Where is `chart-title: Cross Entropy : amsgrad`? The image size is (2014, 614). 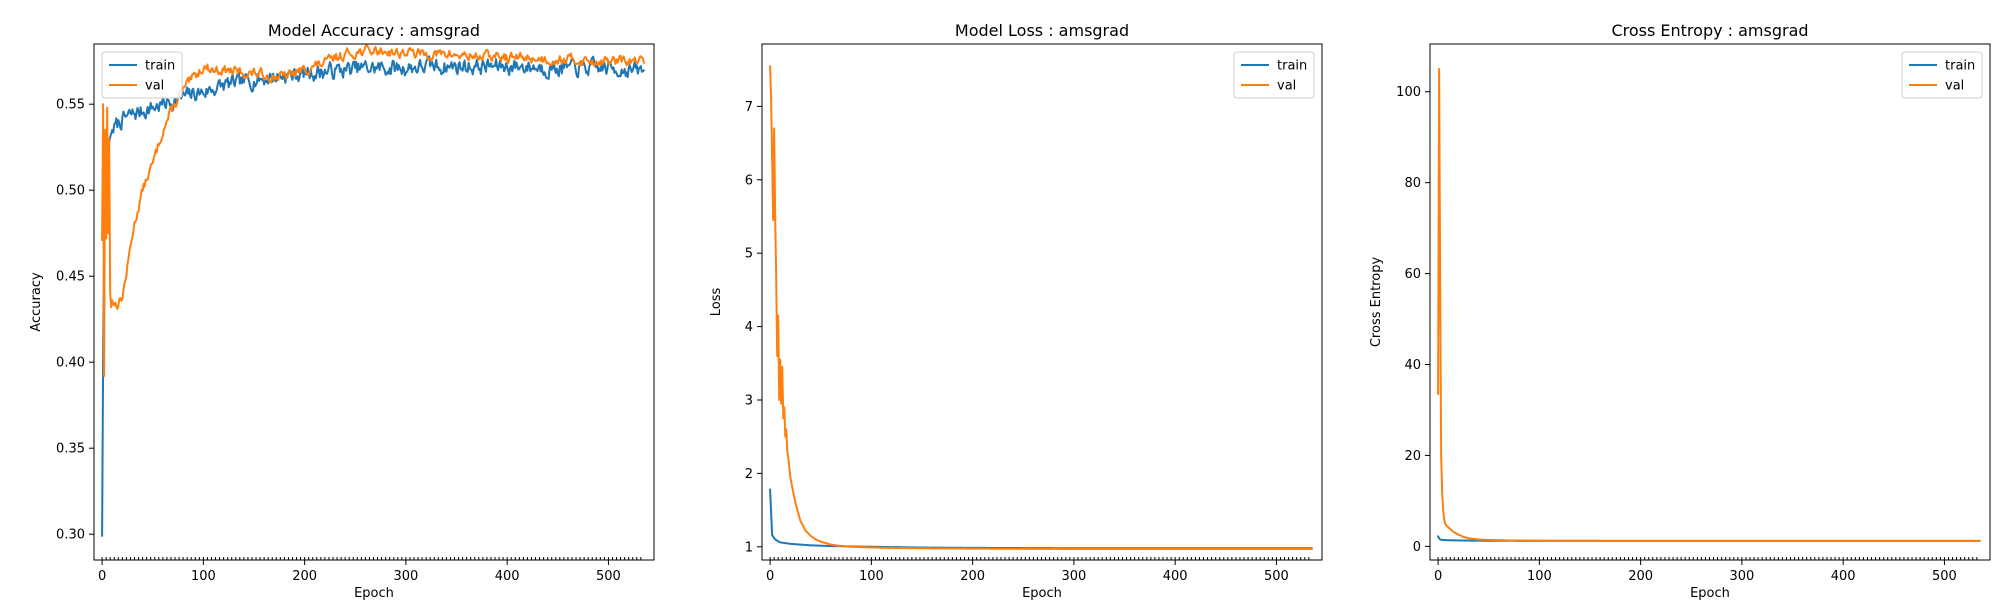
chart-title: Cross Entropy : amsgrad is located at coordinates (1709, 30).